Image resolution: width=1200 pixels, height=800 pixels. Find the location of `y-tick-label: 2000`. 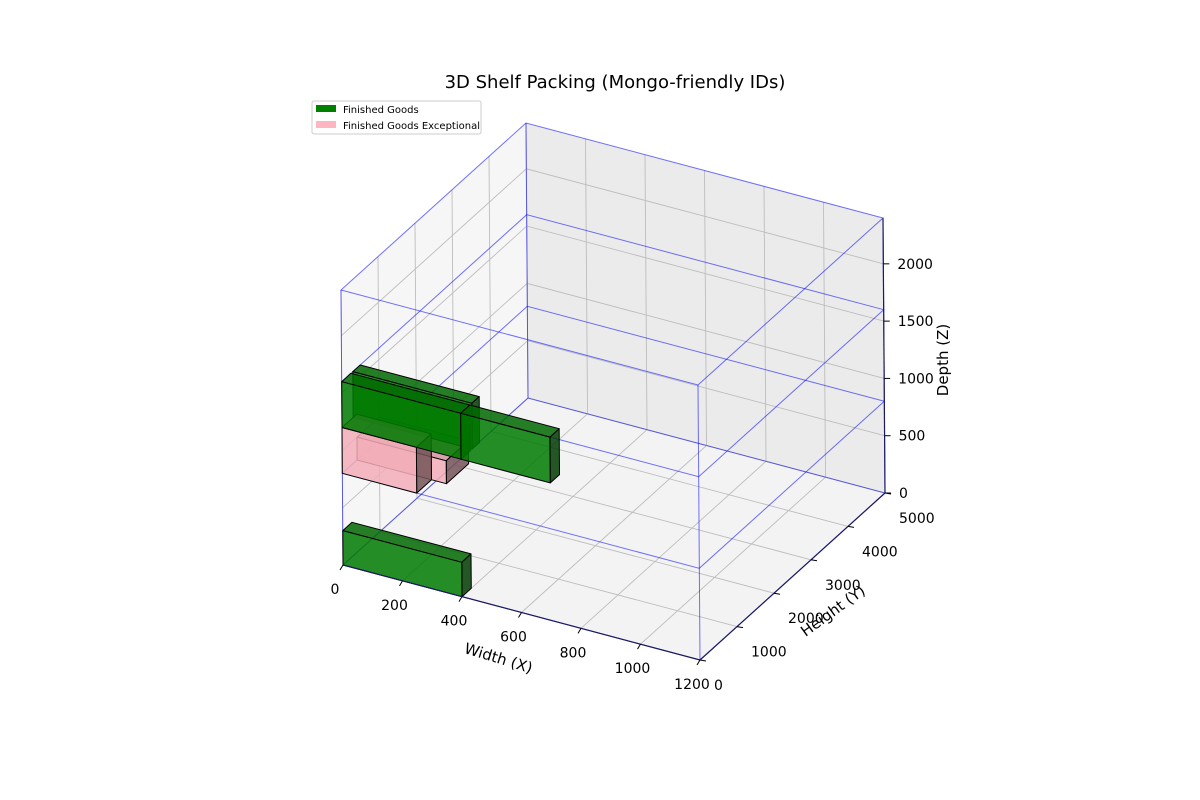

y-tick-label: 2000 is located at coordinates (806, 619).